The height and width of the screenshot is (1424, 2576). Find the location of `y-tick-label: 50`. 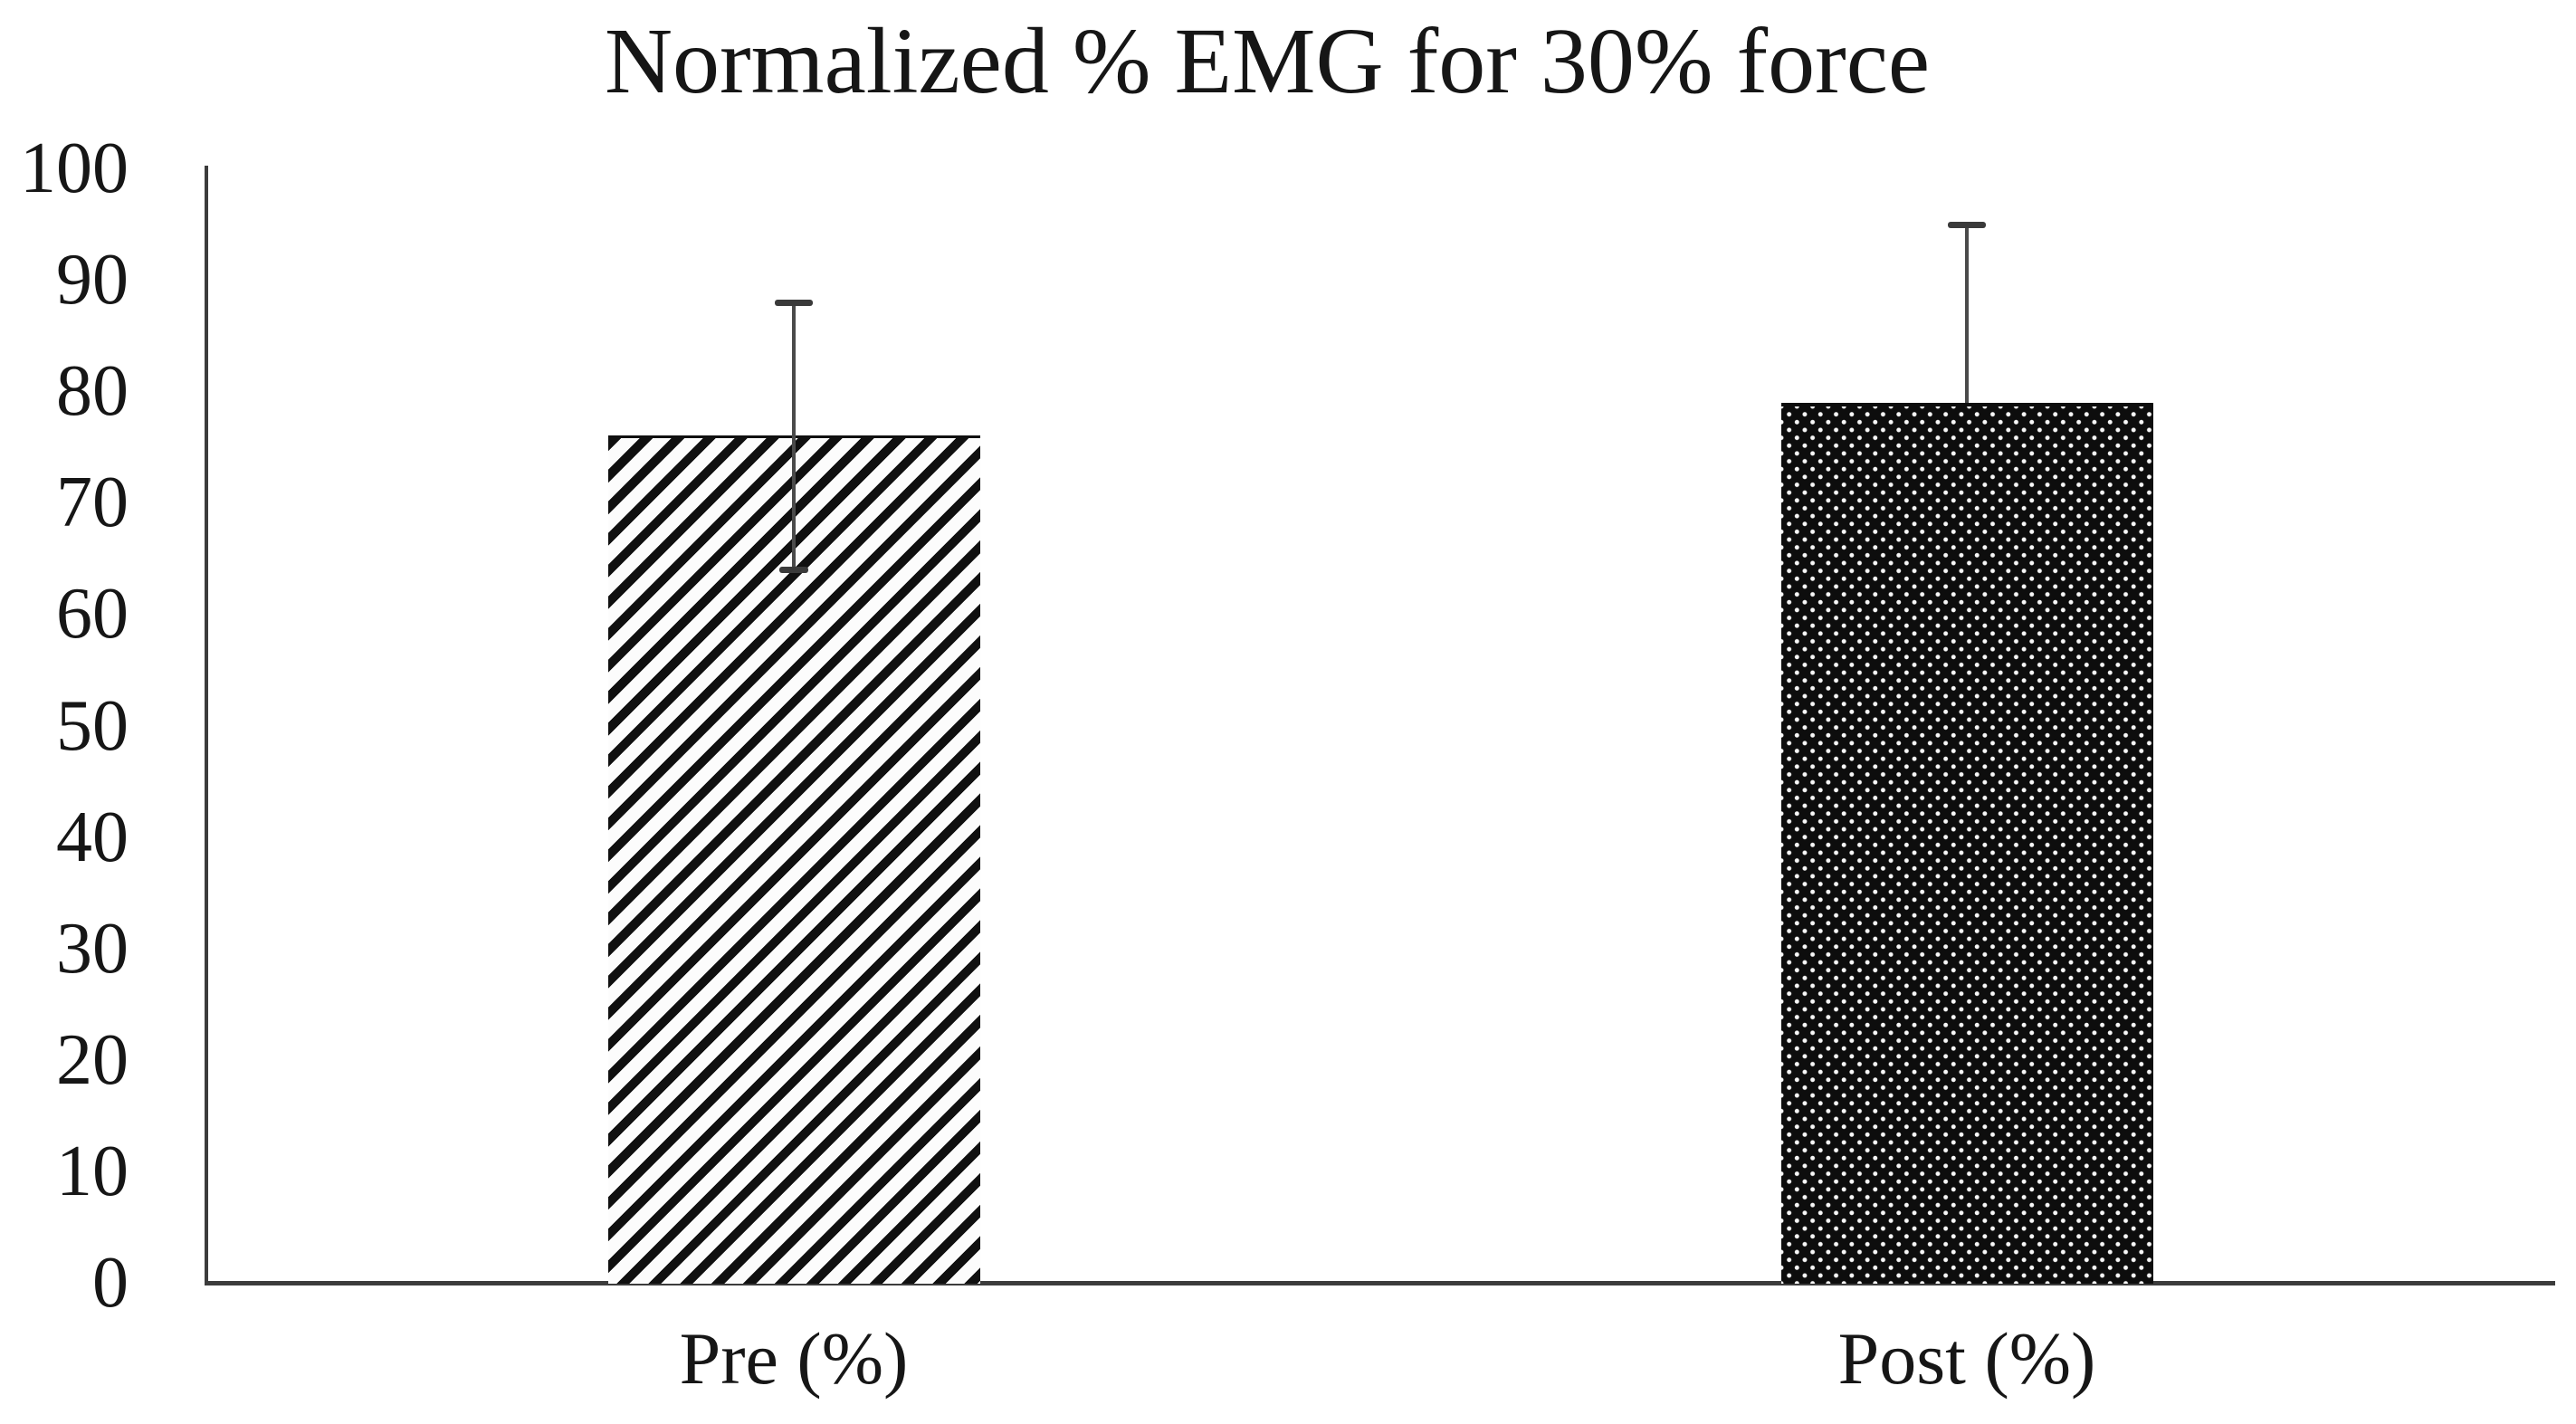

y-tick-label: 50 is located at coordinates (92, 726).